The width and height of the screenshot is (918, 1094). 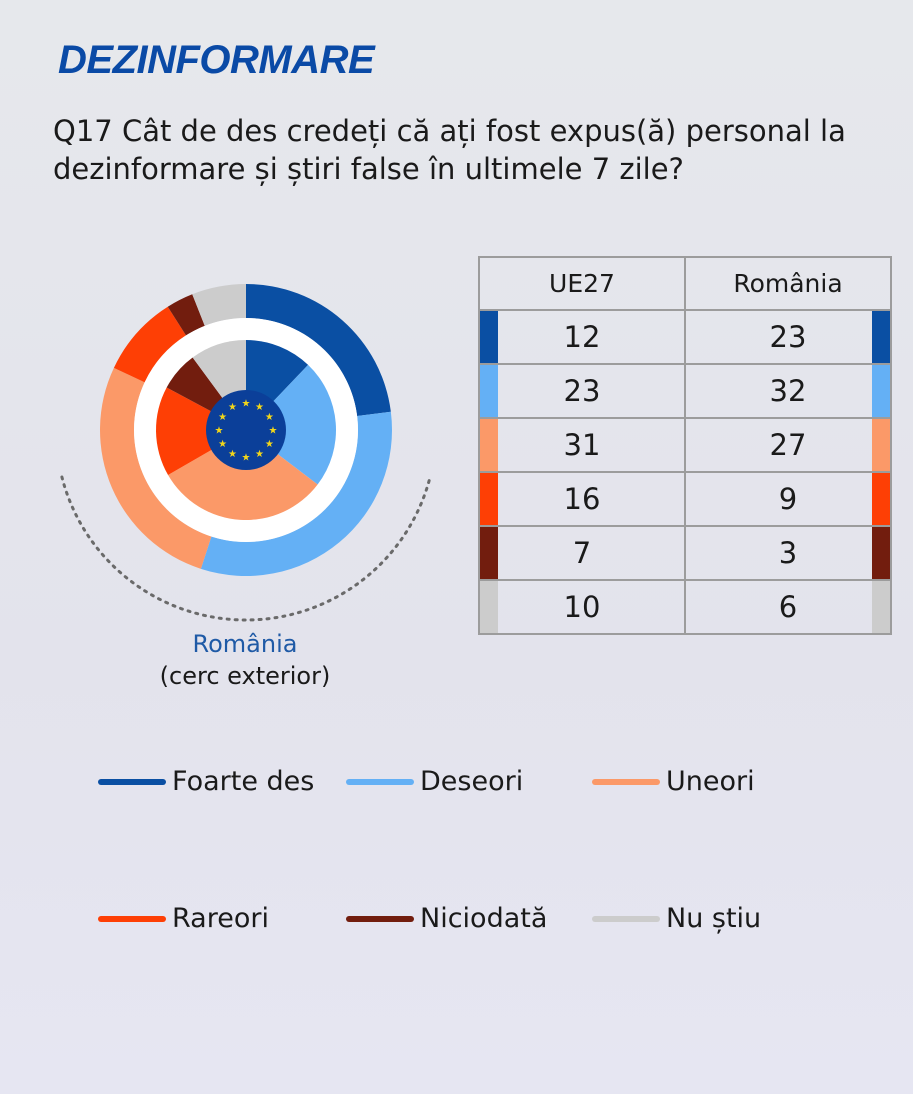 I want to click on outer-ring-note: (cerc exterior), so click(x=245, y=676).